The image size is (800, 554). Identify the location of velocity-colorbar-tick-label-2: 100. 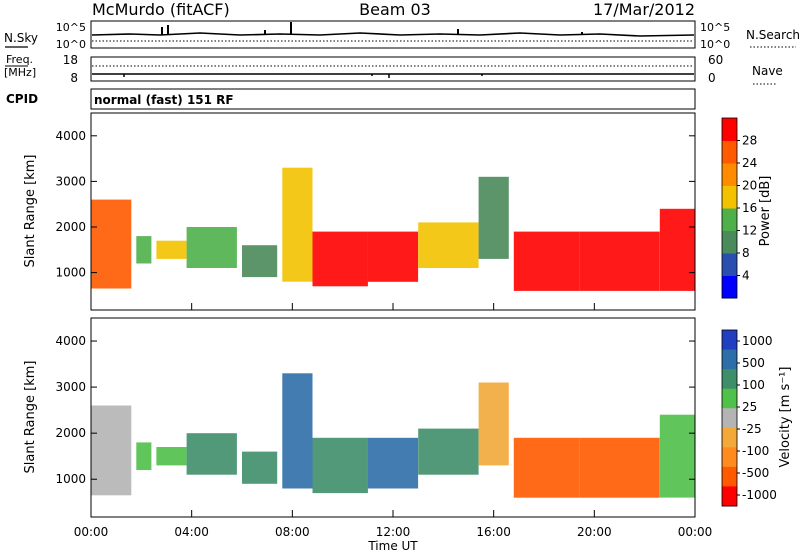
(753, 385).